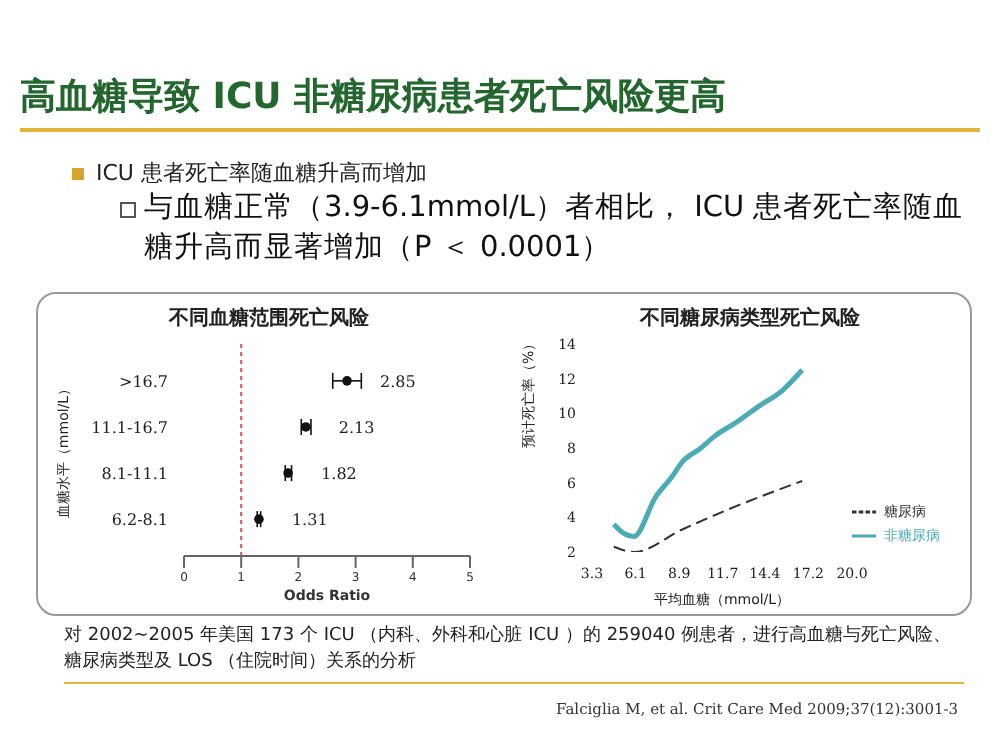 Image resolution: width=1000 pixels, height=750 pixels. Describe the element at coordinates (347, 381) in the screenshot. I see `point` at that location.